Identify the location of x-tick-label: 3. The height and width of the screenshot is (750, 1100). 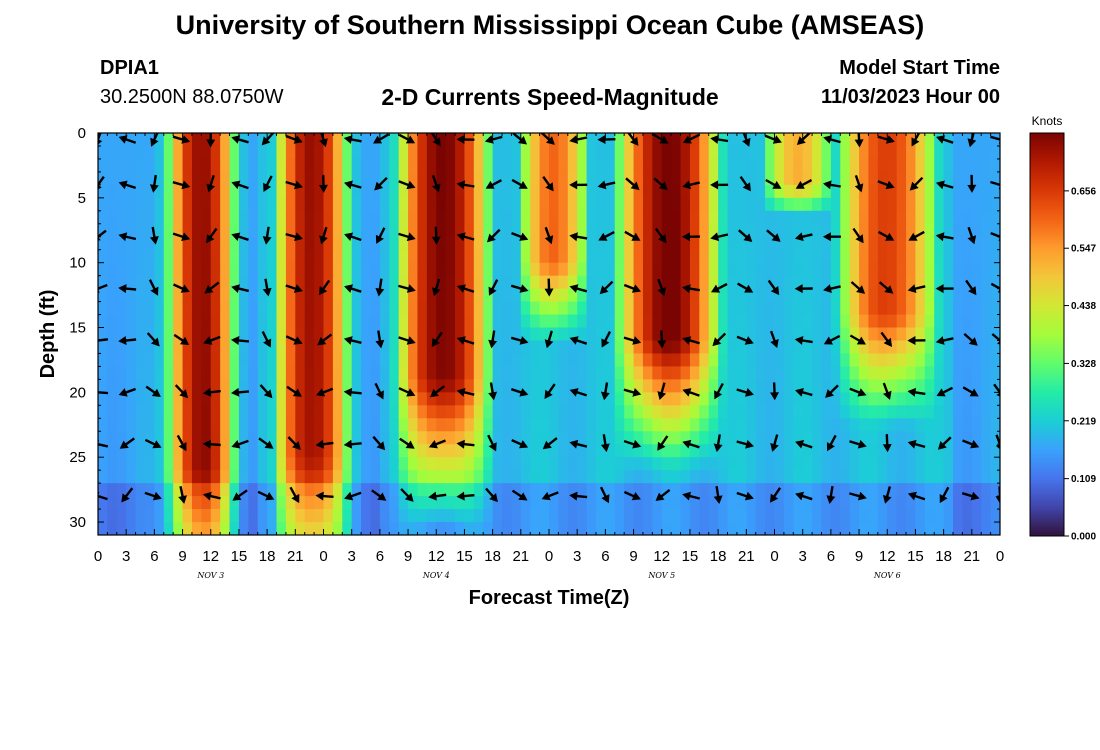
(352, 556).